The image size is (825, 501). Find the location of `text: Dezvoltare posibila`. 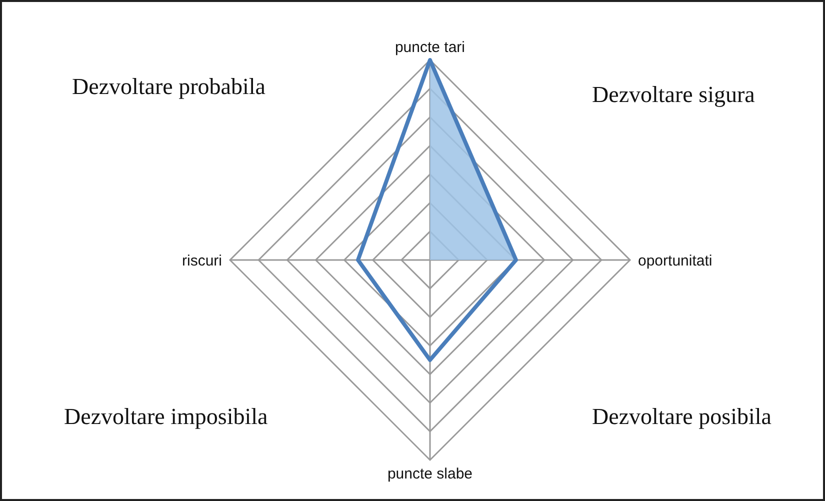

text: Dezvoltare posibila is located at coordinates (682, 417).